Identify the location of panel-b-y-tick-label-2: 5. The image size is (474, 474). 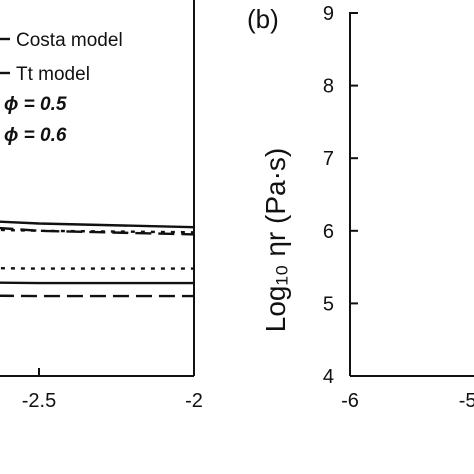
(328, 304).